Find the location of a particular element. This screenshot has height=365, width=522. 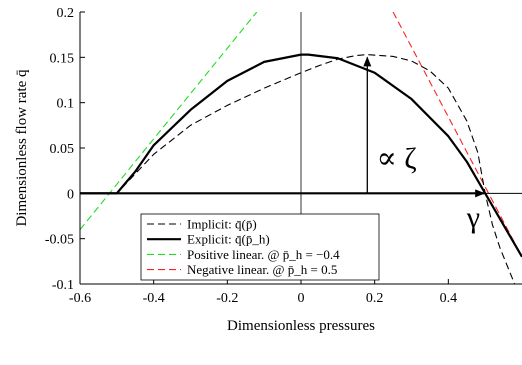

y-tick-label: 0.1 is located at coordinates (66, 104).